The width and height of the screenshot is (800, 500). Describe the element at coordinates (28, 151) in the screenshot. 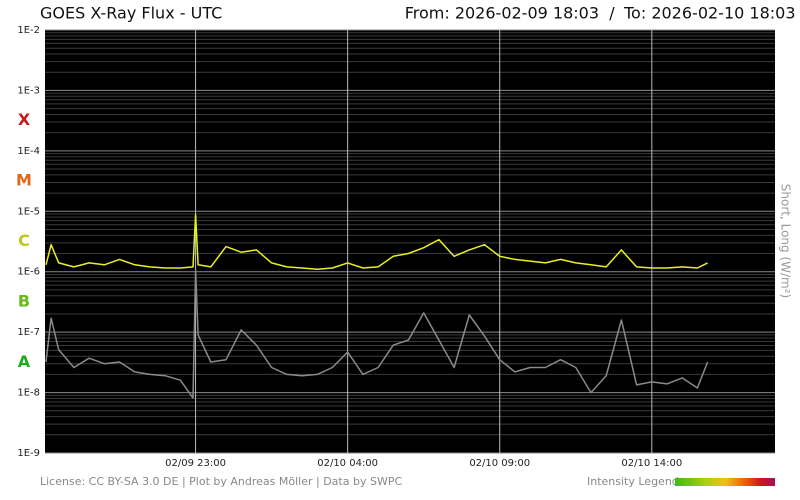

I see `y-tick-label: 1E-4` at that location.